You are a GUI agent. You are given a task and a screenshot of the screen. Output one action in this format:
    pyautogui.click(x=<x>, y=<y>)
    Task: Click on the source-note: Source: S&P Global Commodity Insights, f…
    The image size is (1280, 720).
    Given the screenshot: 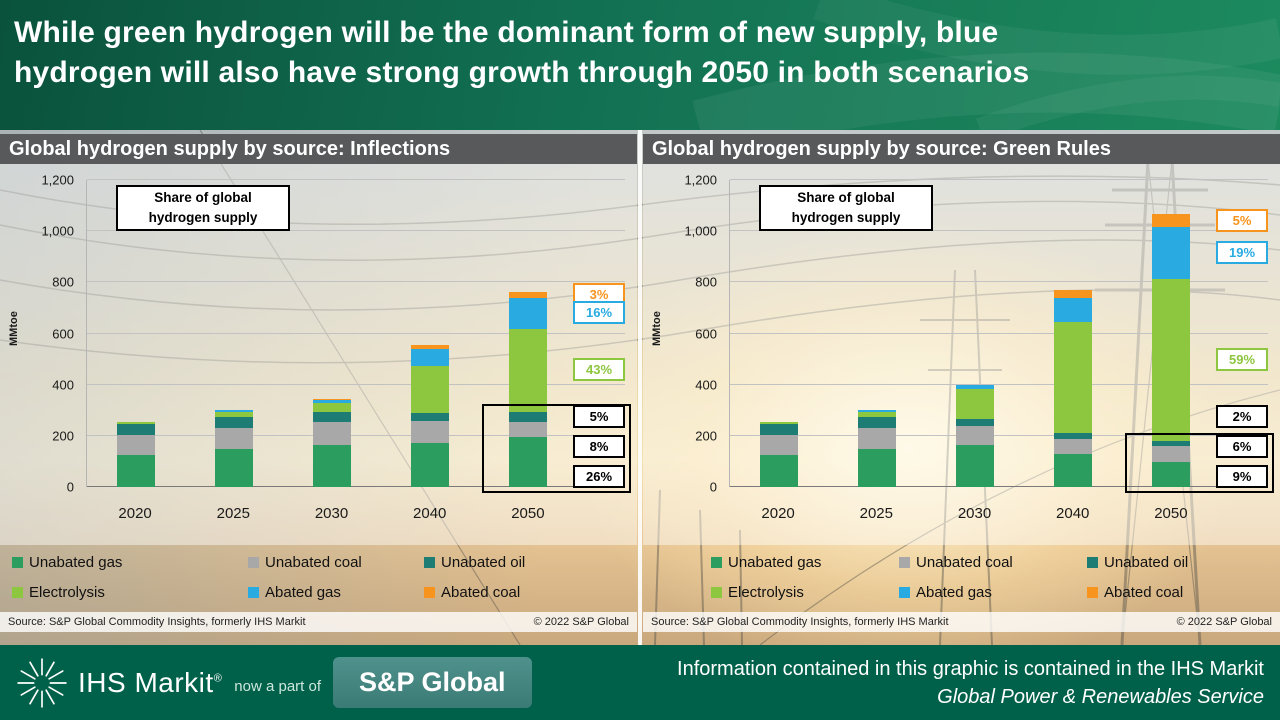 What is the action you would take?
    pyautogui.click(x=157, y=622)
    